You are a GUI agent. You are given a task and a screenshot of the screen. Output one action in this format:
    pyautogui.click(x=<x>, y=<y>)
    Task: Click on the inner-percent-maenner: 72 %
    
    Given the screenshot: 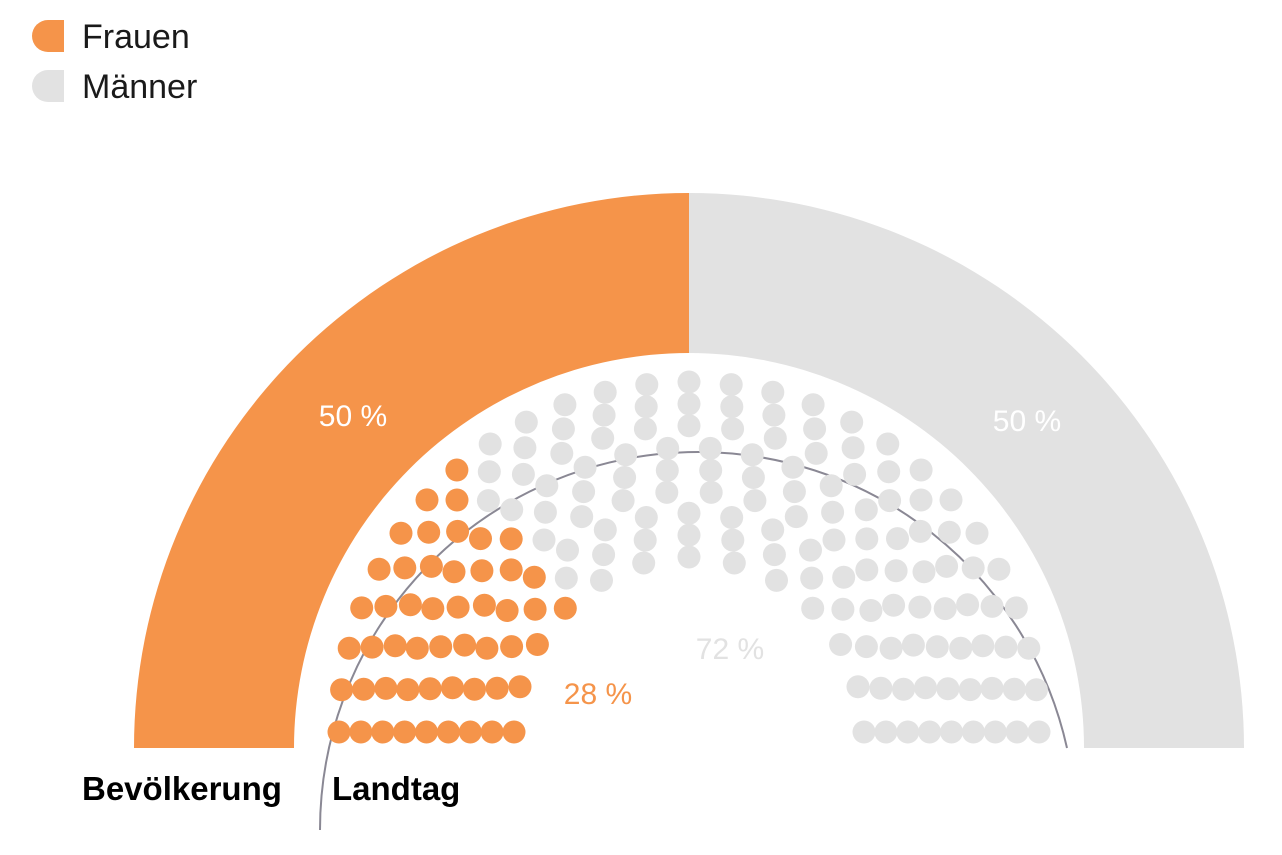 What is the action you would take?
    pyautogui.click(x=730, y=649)
    